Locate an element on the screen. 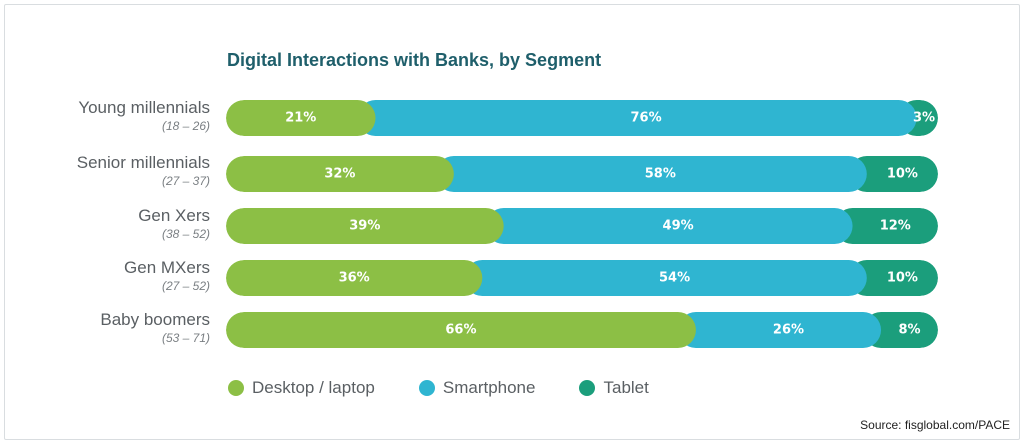 Image resolution: width=1024 pixels, height=444 pixels. bar-segment-desktop-laptop-young-millennials is located at coordinates (301, 118).